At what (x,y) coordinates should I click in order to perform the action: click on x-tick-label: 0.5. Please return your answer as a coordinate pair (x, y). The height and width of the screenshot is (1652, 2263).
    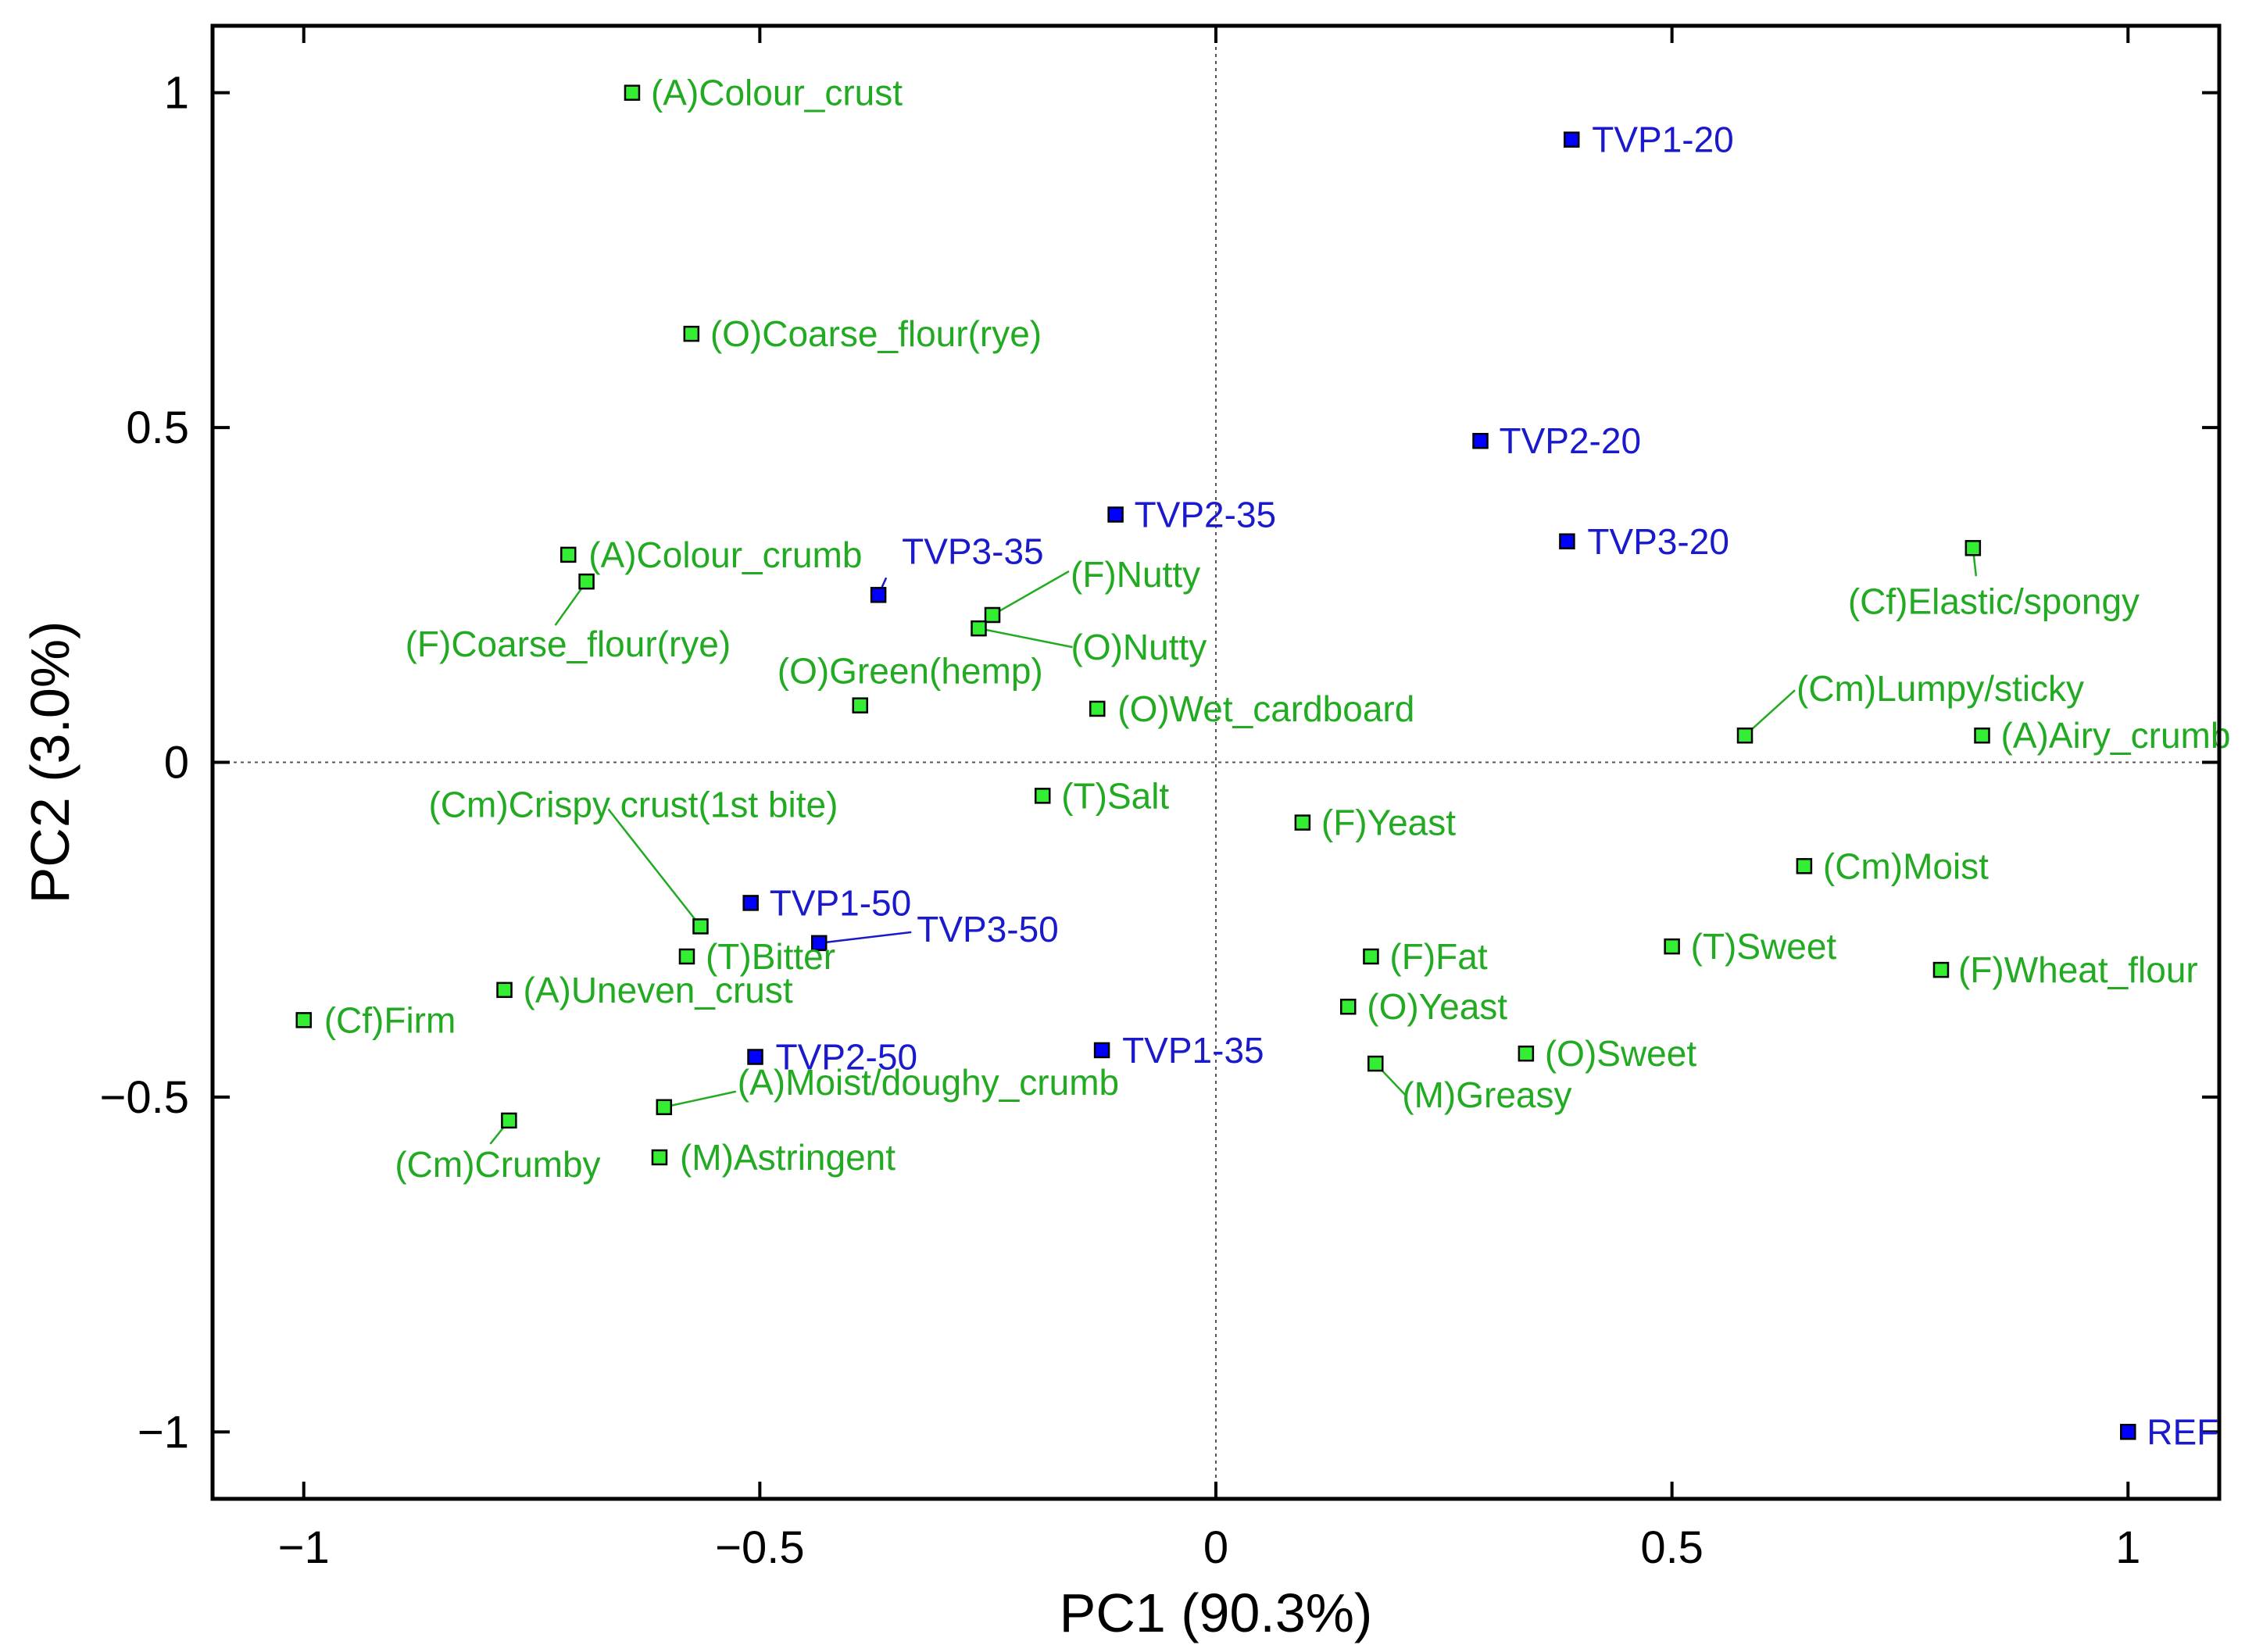
    Looking at the image, I should click on (1672, 1547).